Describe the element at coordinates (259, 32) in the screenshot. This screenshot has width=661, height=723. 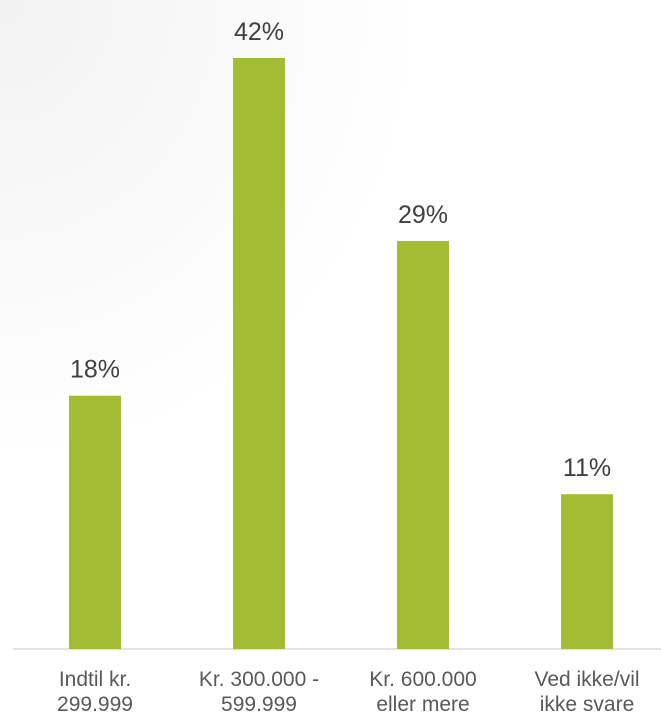
I see `data-label-2: 42%` at that location.